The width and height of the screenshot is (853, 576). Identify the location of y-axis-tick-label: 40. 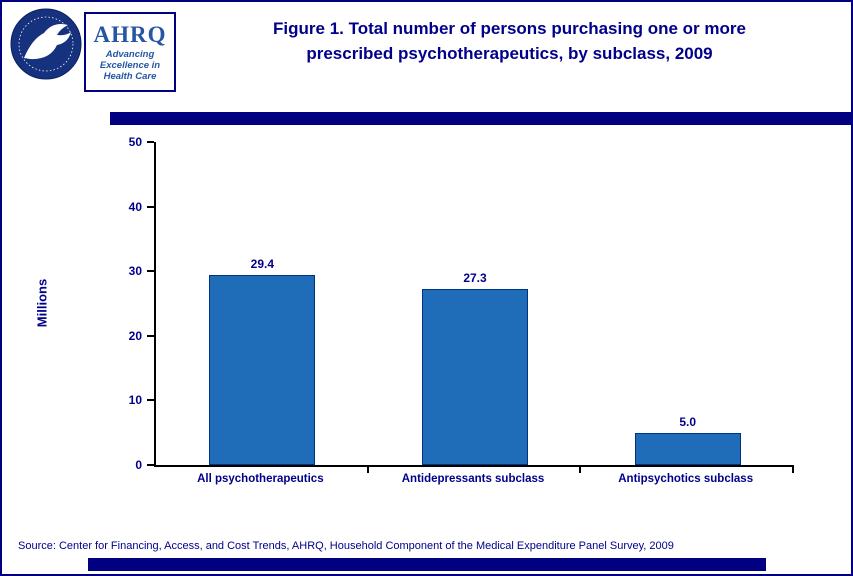
(135, 206).